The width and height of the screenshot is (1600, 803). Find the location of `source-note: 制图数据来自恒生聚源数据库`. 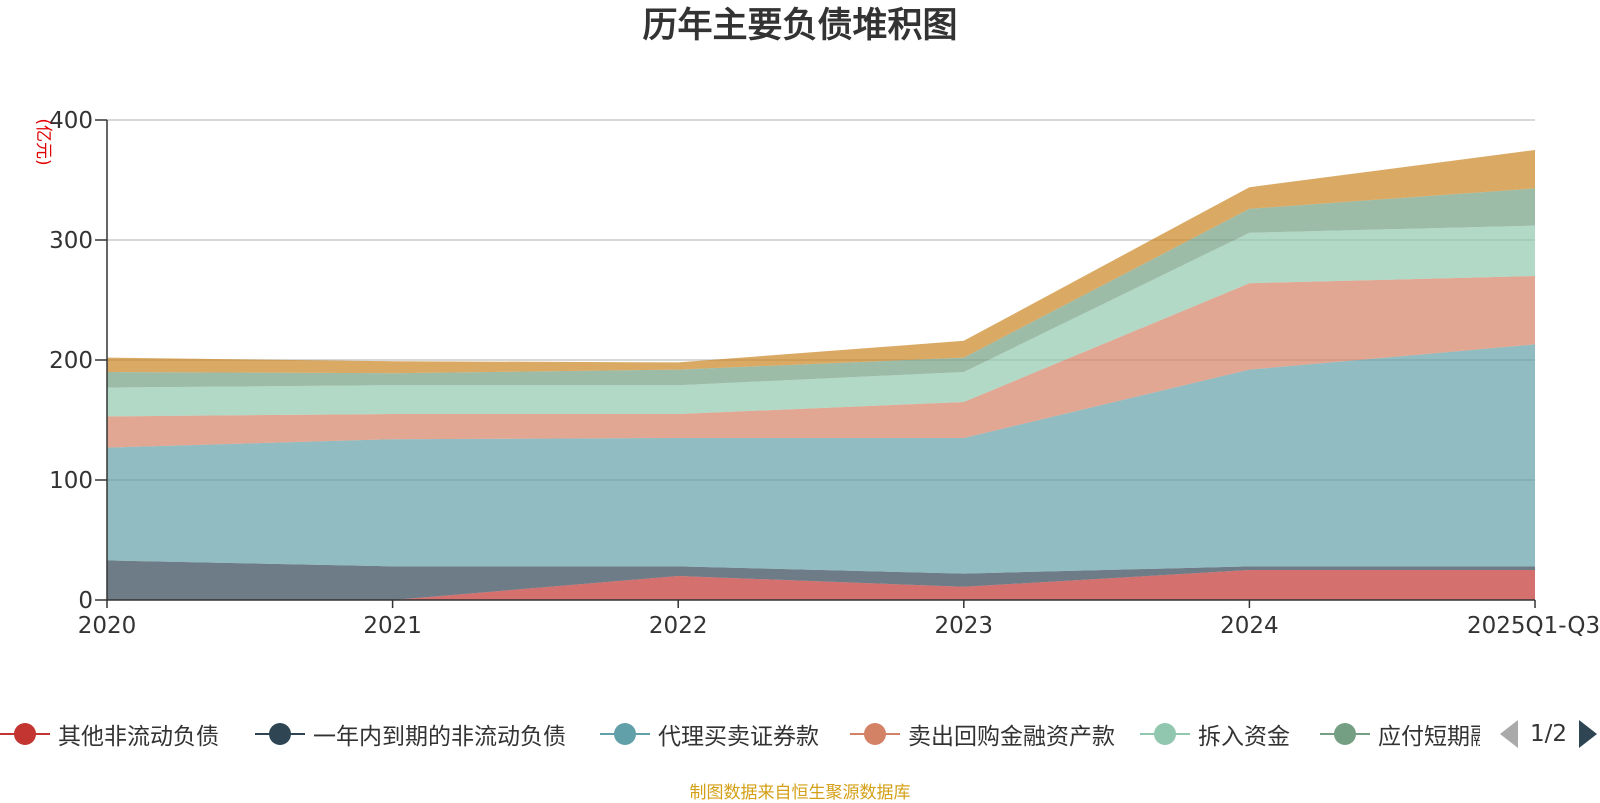

source-note: 制图数据来自恒生聚源数据库 is located at coordinates (800, 793).